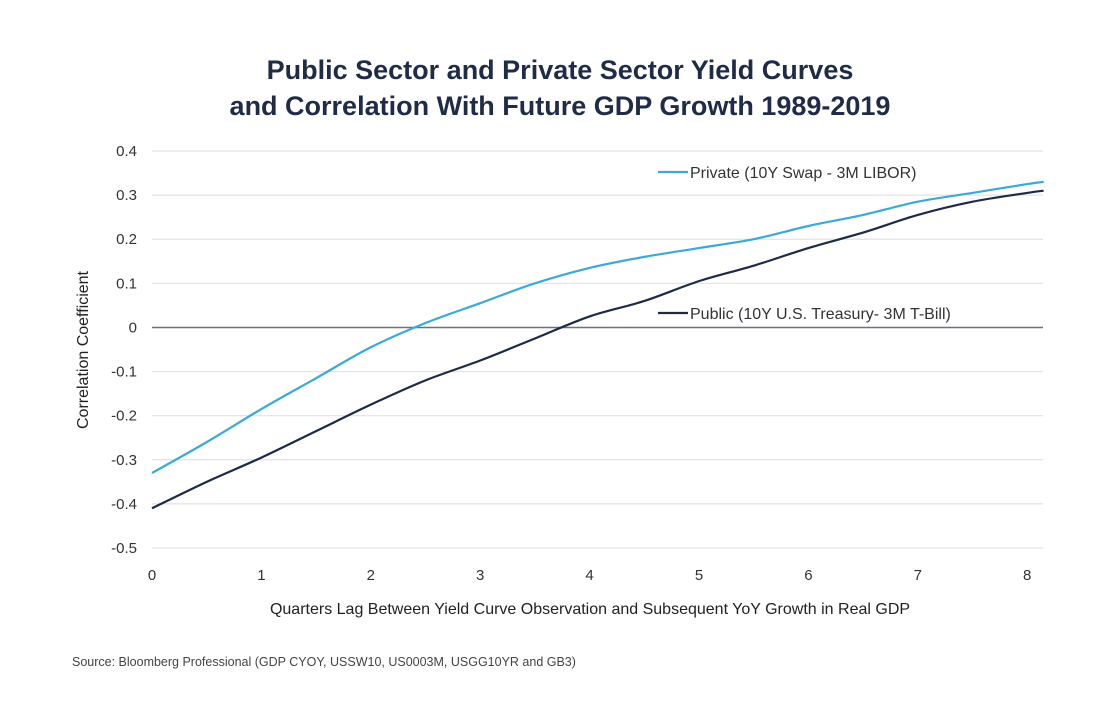 Image resolution: width=1100 pixels, height=707 pixels. Describe the element at coordinates (126, 283) in the screenshot. I see `y-tick-label: 0.1` at that location.